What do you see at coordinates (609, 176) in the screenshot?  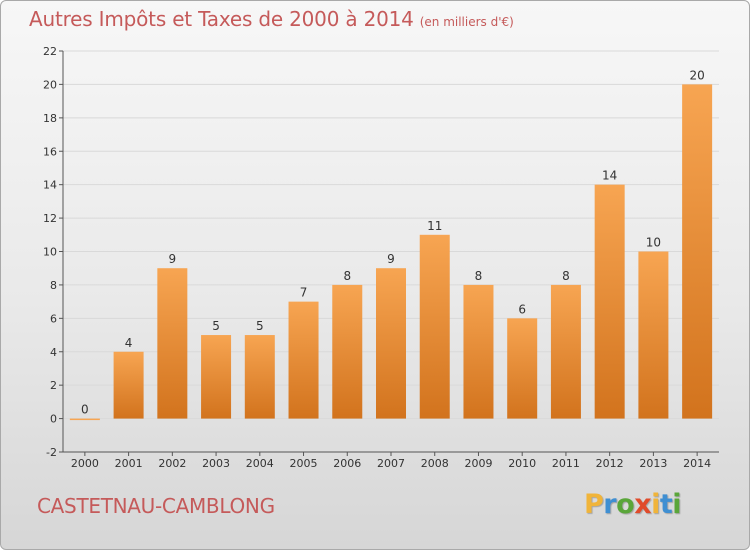 I see `value-label-2012: 14` at bounding box center [609, 176].